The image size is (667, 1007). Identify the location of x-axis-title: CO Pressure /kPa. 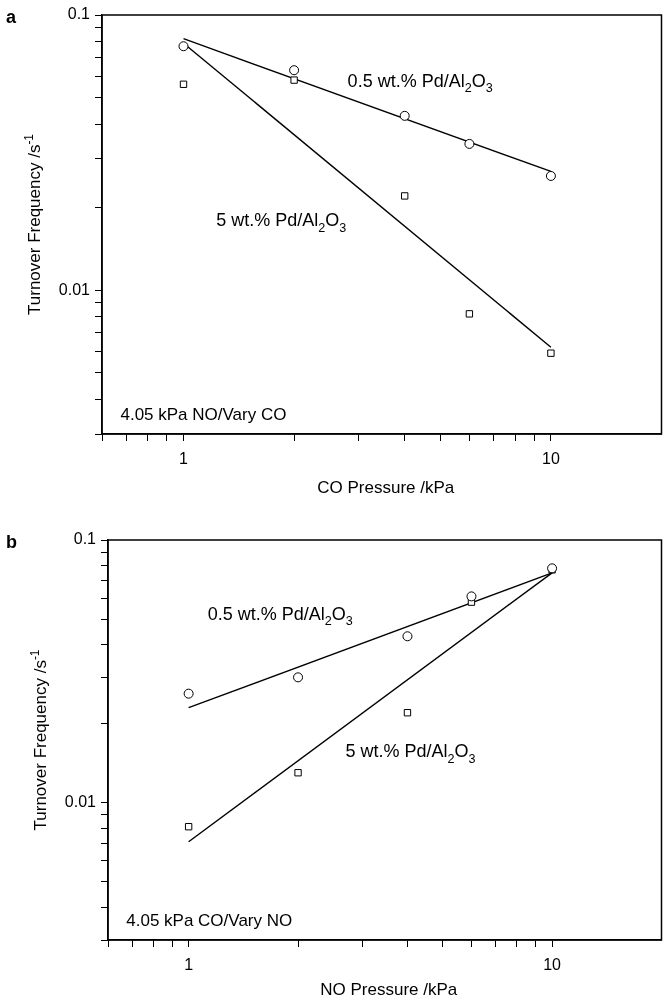
(386, 487).